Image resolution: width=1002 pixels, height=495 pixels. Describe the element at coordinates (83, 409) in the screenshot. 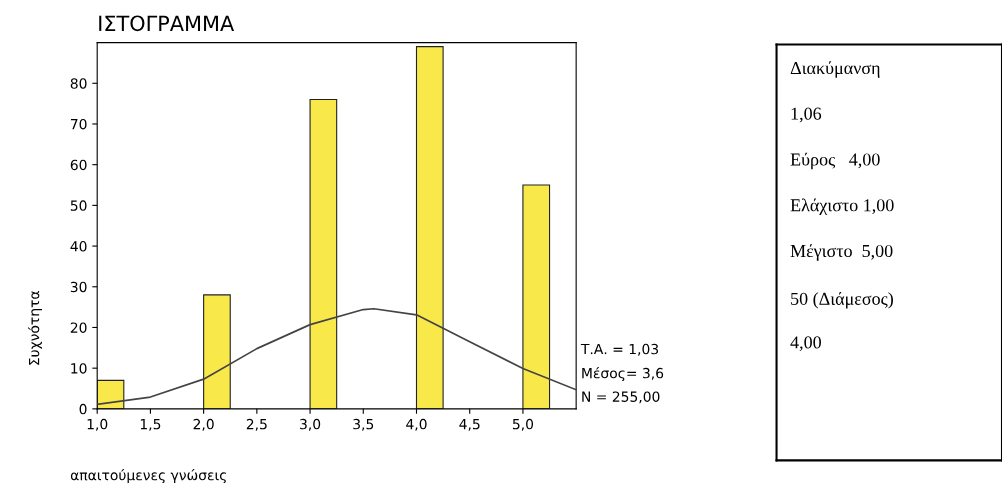

I see `y-tick-label: 0` at that location.